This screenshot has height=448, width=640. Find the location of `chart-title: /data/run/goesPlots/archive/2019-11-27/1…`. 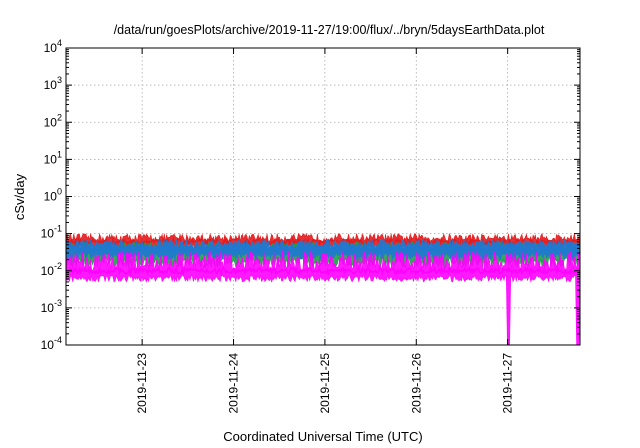

chart-title: /data/run/goesPlots/archive/2019-11-27/1… is located at coordinates (329, 30).